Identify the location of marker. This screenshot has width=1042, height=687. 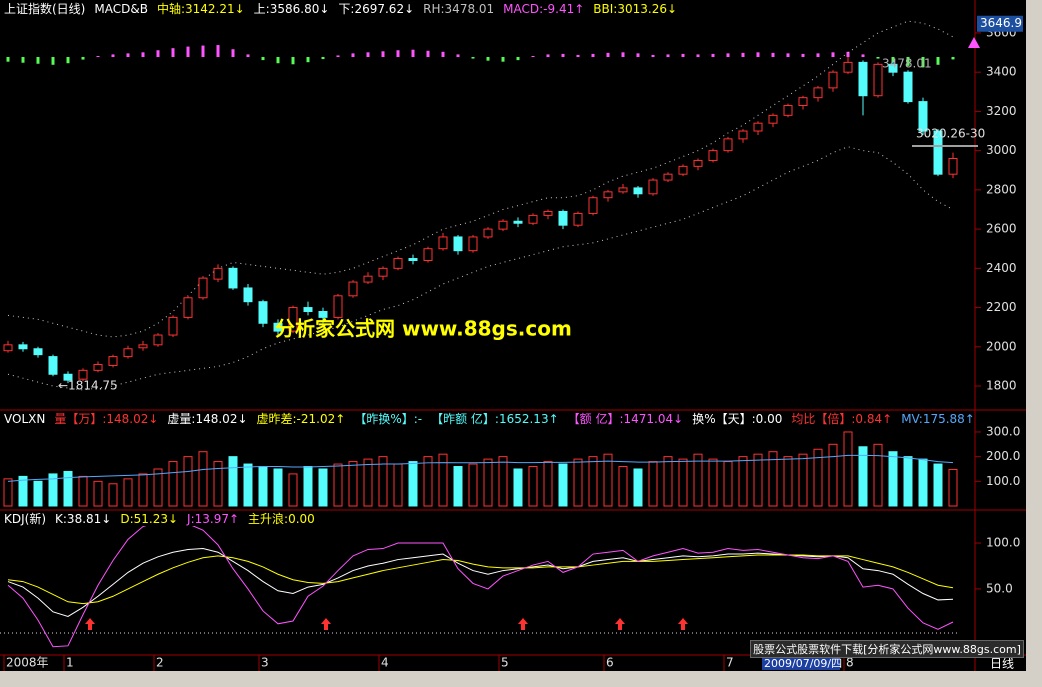
(974, 42).